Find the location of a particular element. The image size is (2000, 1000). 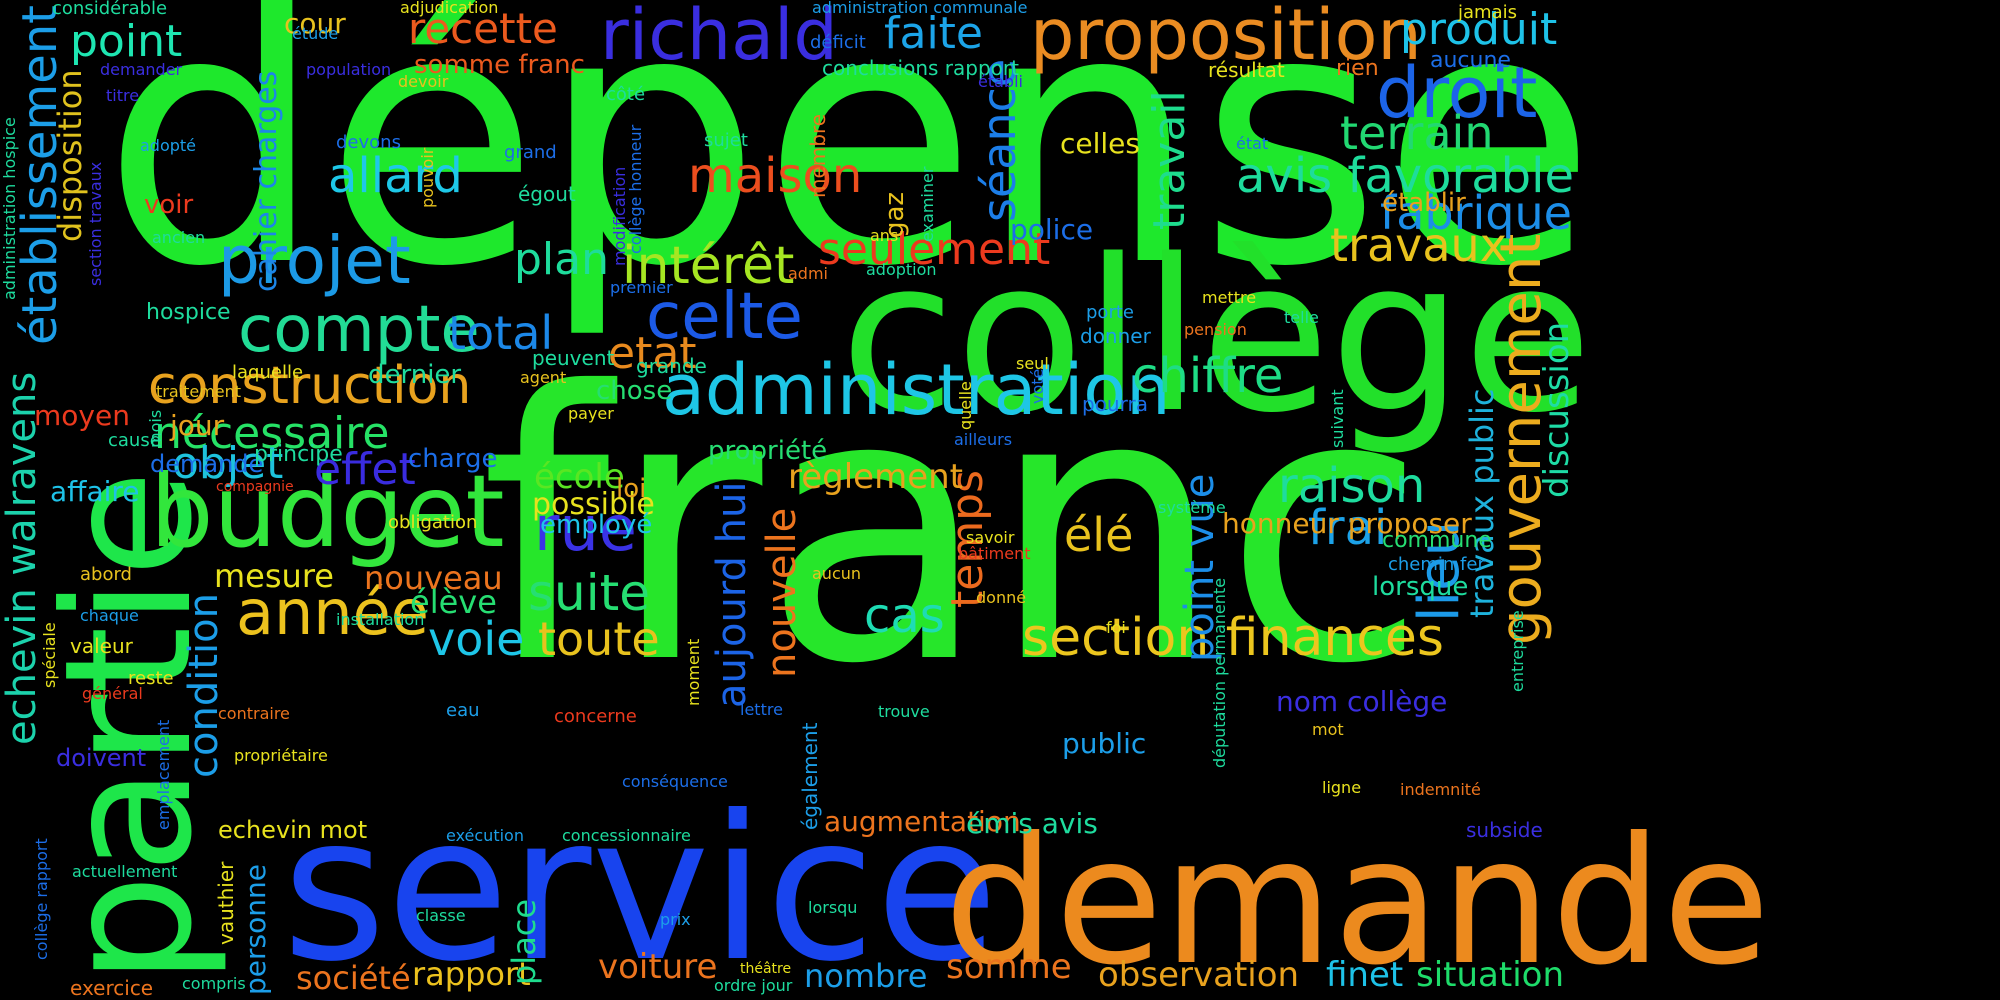

word-loi: loi is located at coordinates (631, 489).